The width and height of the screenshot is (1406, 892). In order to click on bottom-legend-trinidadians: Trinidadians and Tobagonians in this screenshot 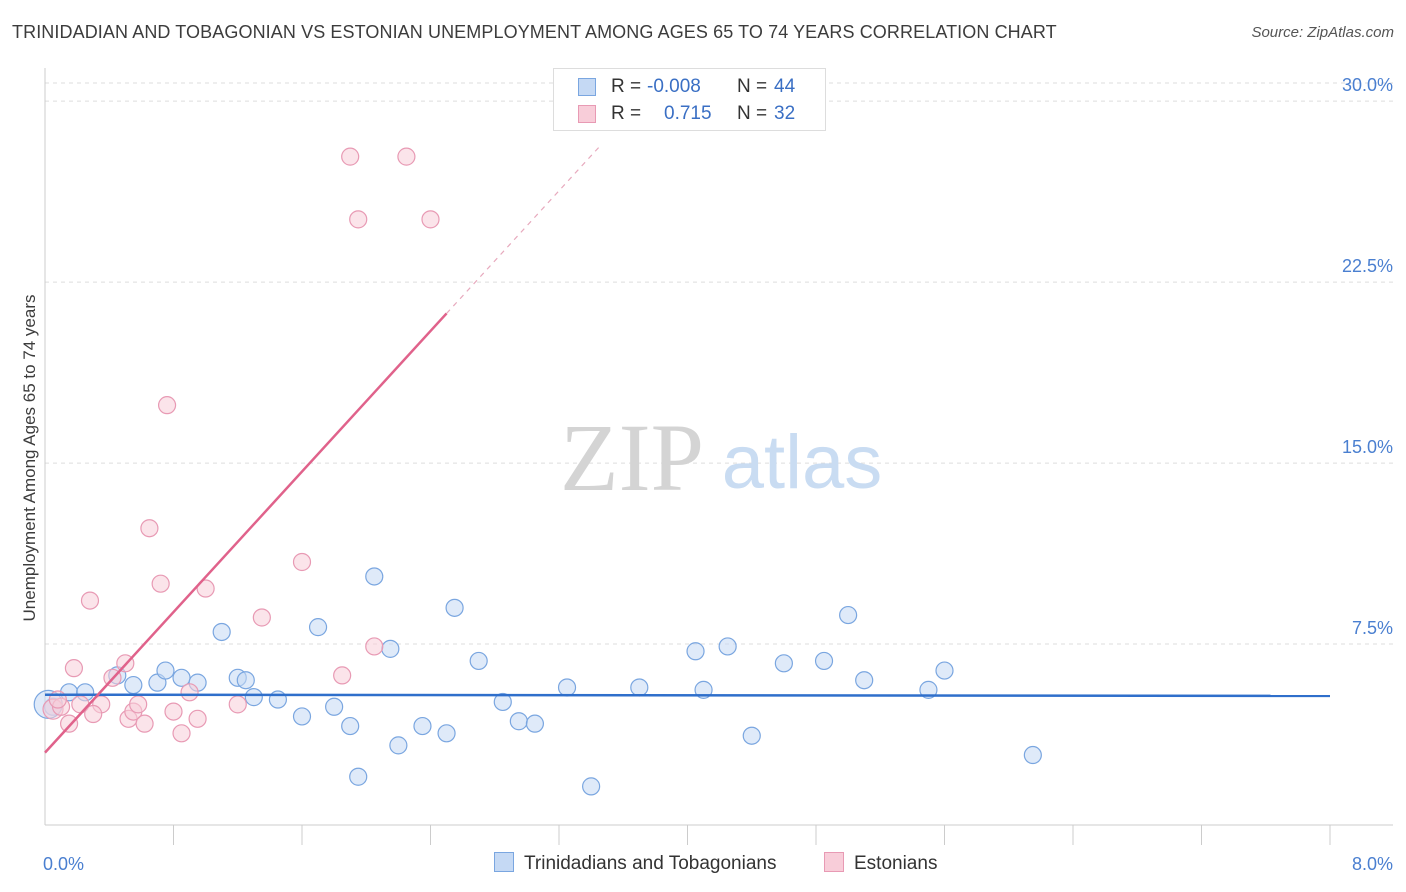, I will do `click(635, 863)`.